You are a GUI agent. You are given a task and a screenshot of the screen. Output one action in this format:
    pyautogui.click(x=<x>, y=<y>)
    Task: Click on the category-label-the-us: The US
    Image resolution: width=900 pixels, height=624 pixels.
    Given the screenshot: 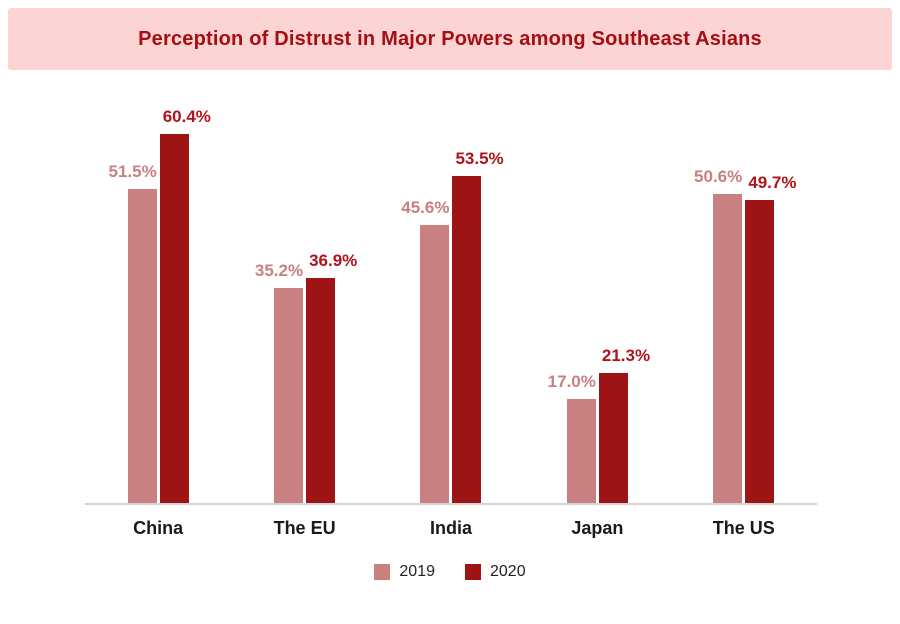 What is the action you would take?
    pyautogui.click(x=743, y=528)
    